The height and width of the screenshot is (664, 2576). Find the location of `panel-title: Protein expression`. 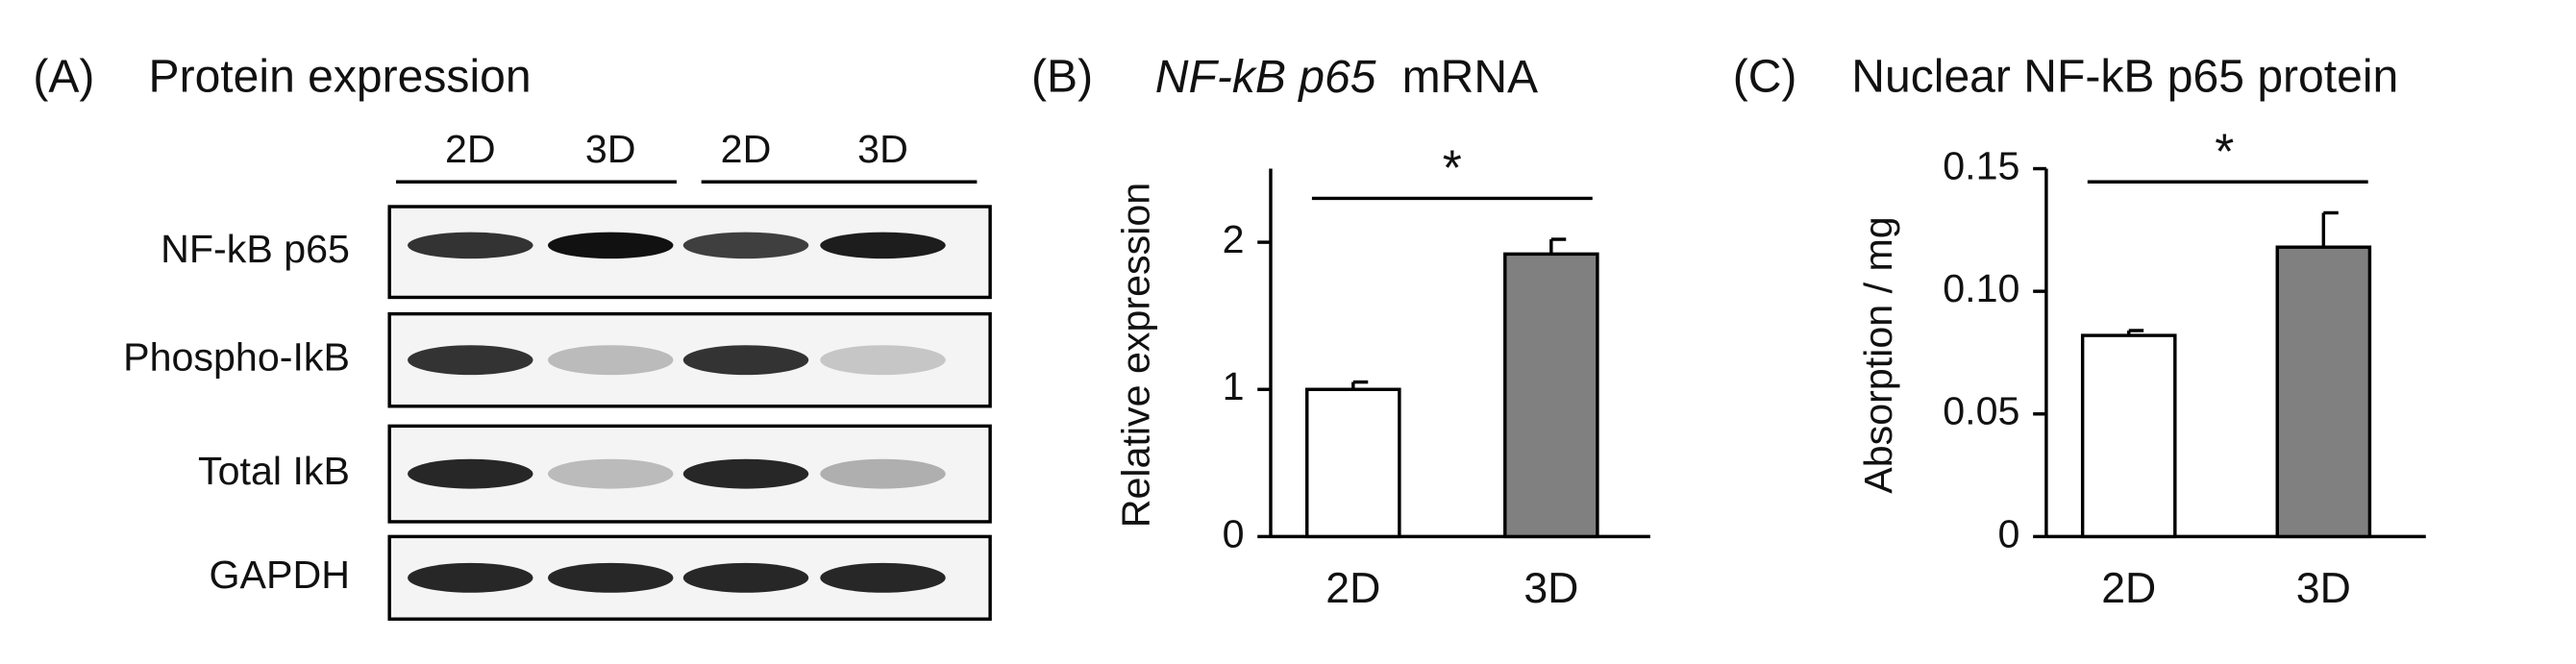

panel-title: Protein expression is located at coordinates (341, 77).